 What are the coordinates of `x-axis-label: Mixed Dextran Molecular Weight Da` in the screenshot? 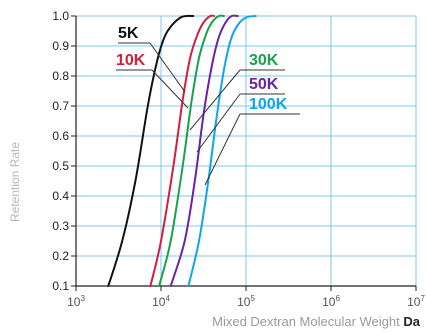 It's located at (316, 321).